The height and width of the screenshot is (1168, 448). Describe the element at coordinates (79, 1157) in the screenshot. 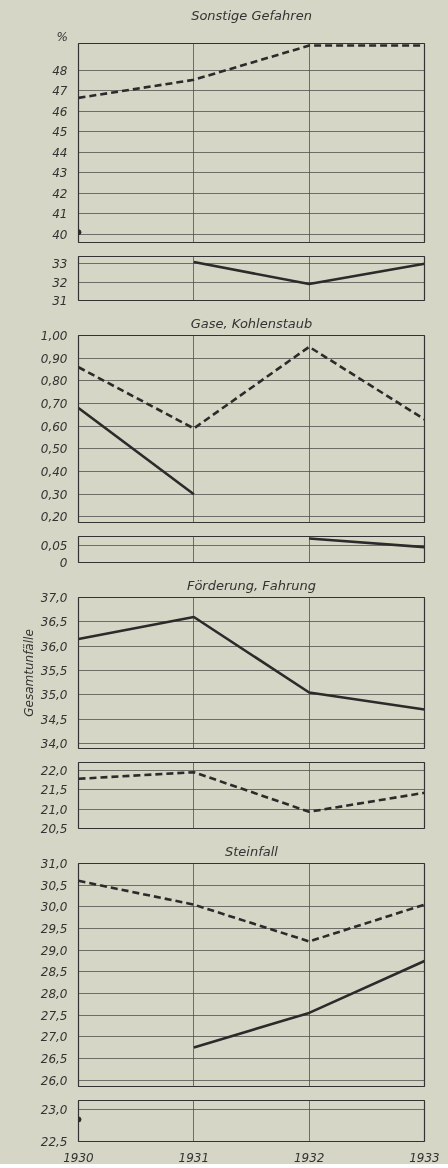

I see `x-tick-label: 1930` at that location.